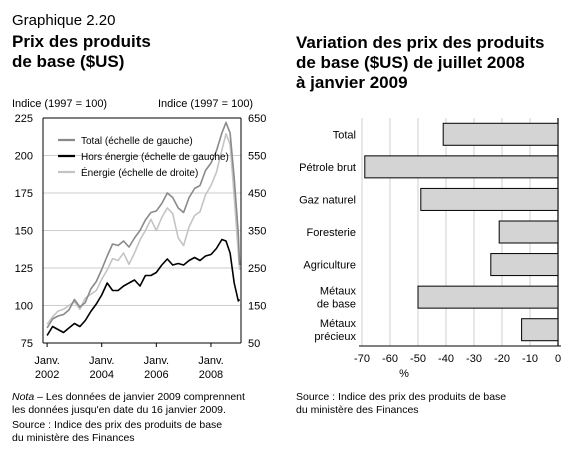  What do you see at coordinates (530, 359) in the screenshot?
I see `x-tick-label: -10` at bounding box center [530, 359].